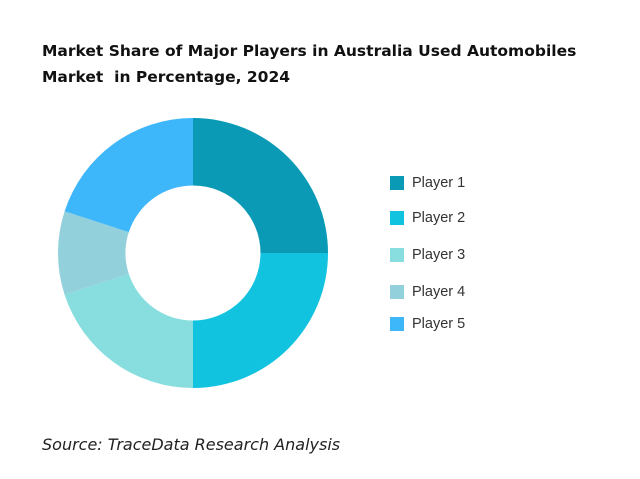 The height and width of the screenshot is (479, 640). I want to click on legend-label-player-1: Player 1, so click(439, 183).